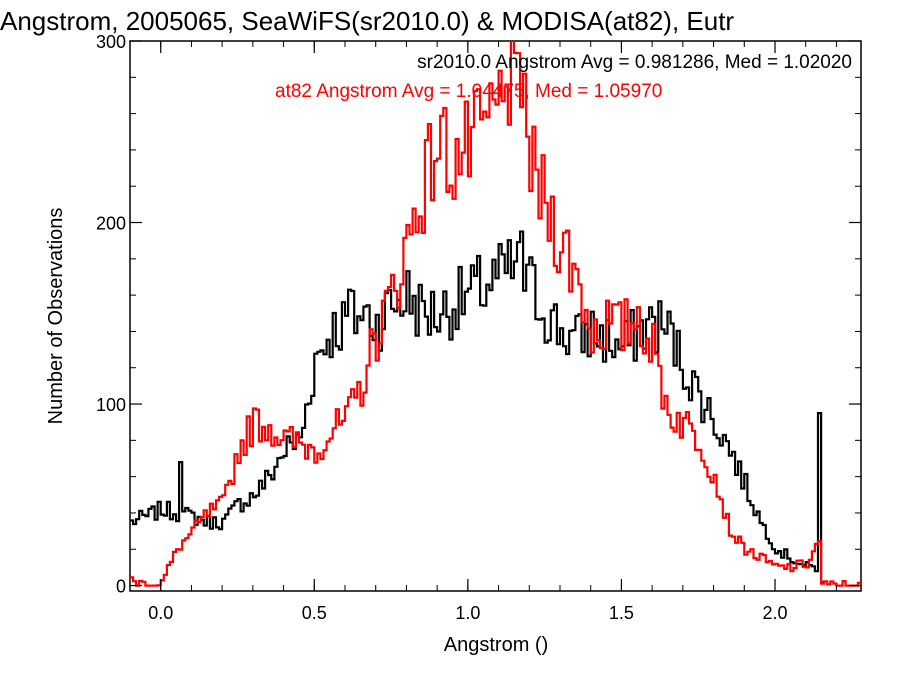  What do you see at coordinates (56, 316) in the screenshot?
I see `y-axis-label: Number of Observations` at bounding box center [56, 316].